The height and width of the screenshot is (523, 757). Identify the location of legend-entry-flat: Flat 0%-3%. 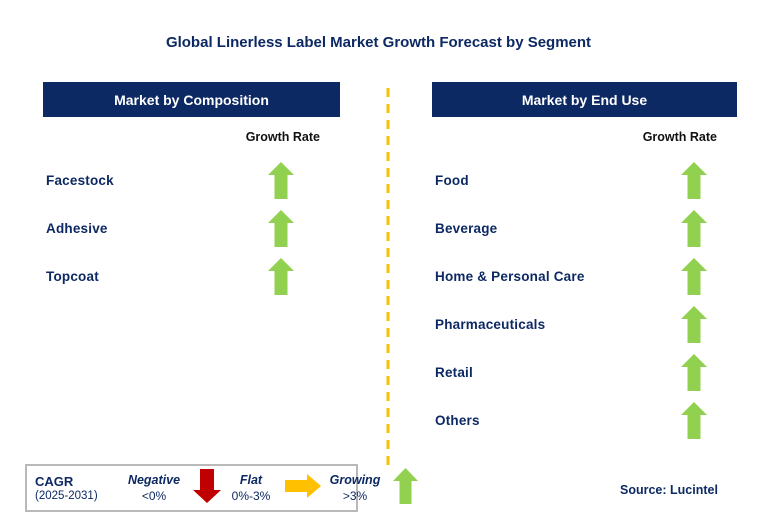
(275, 488).